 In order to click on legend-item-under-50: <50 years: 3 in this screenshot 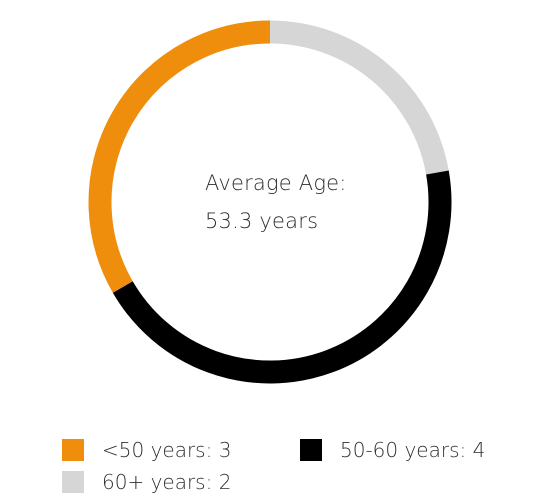, I will do `click(146, 450)`.